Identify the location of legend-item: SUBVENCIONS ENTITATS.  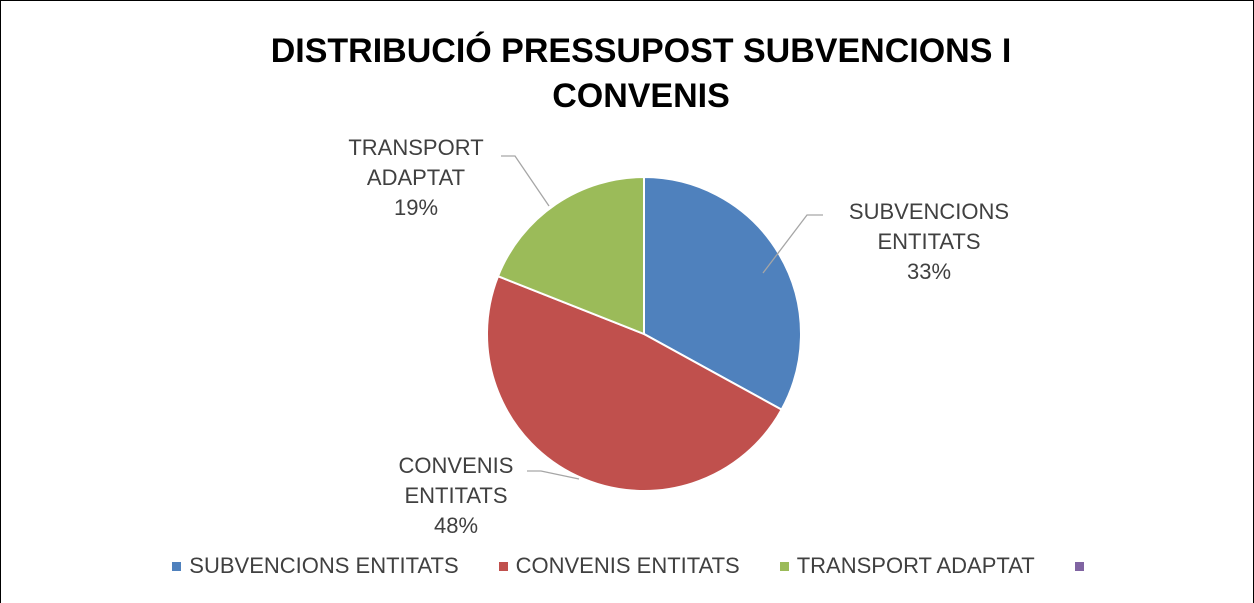
(315, 566).